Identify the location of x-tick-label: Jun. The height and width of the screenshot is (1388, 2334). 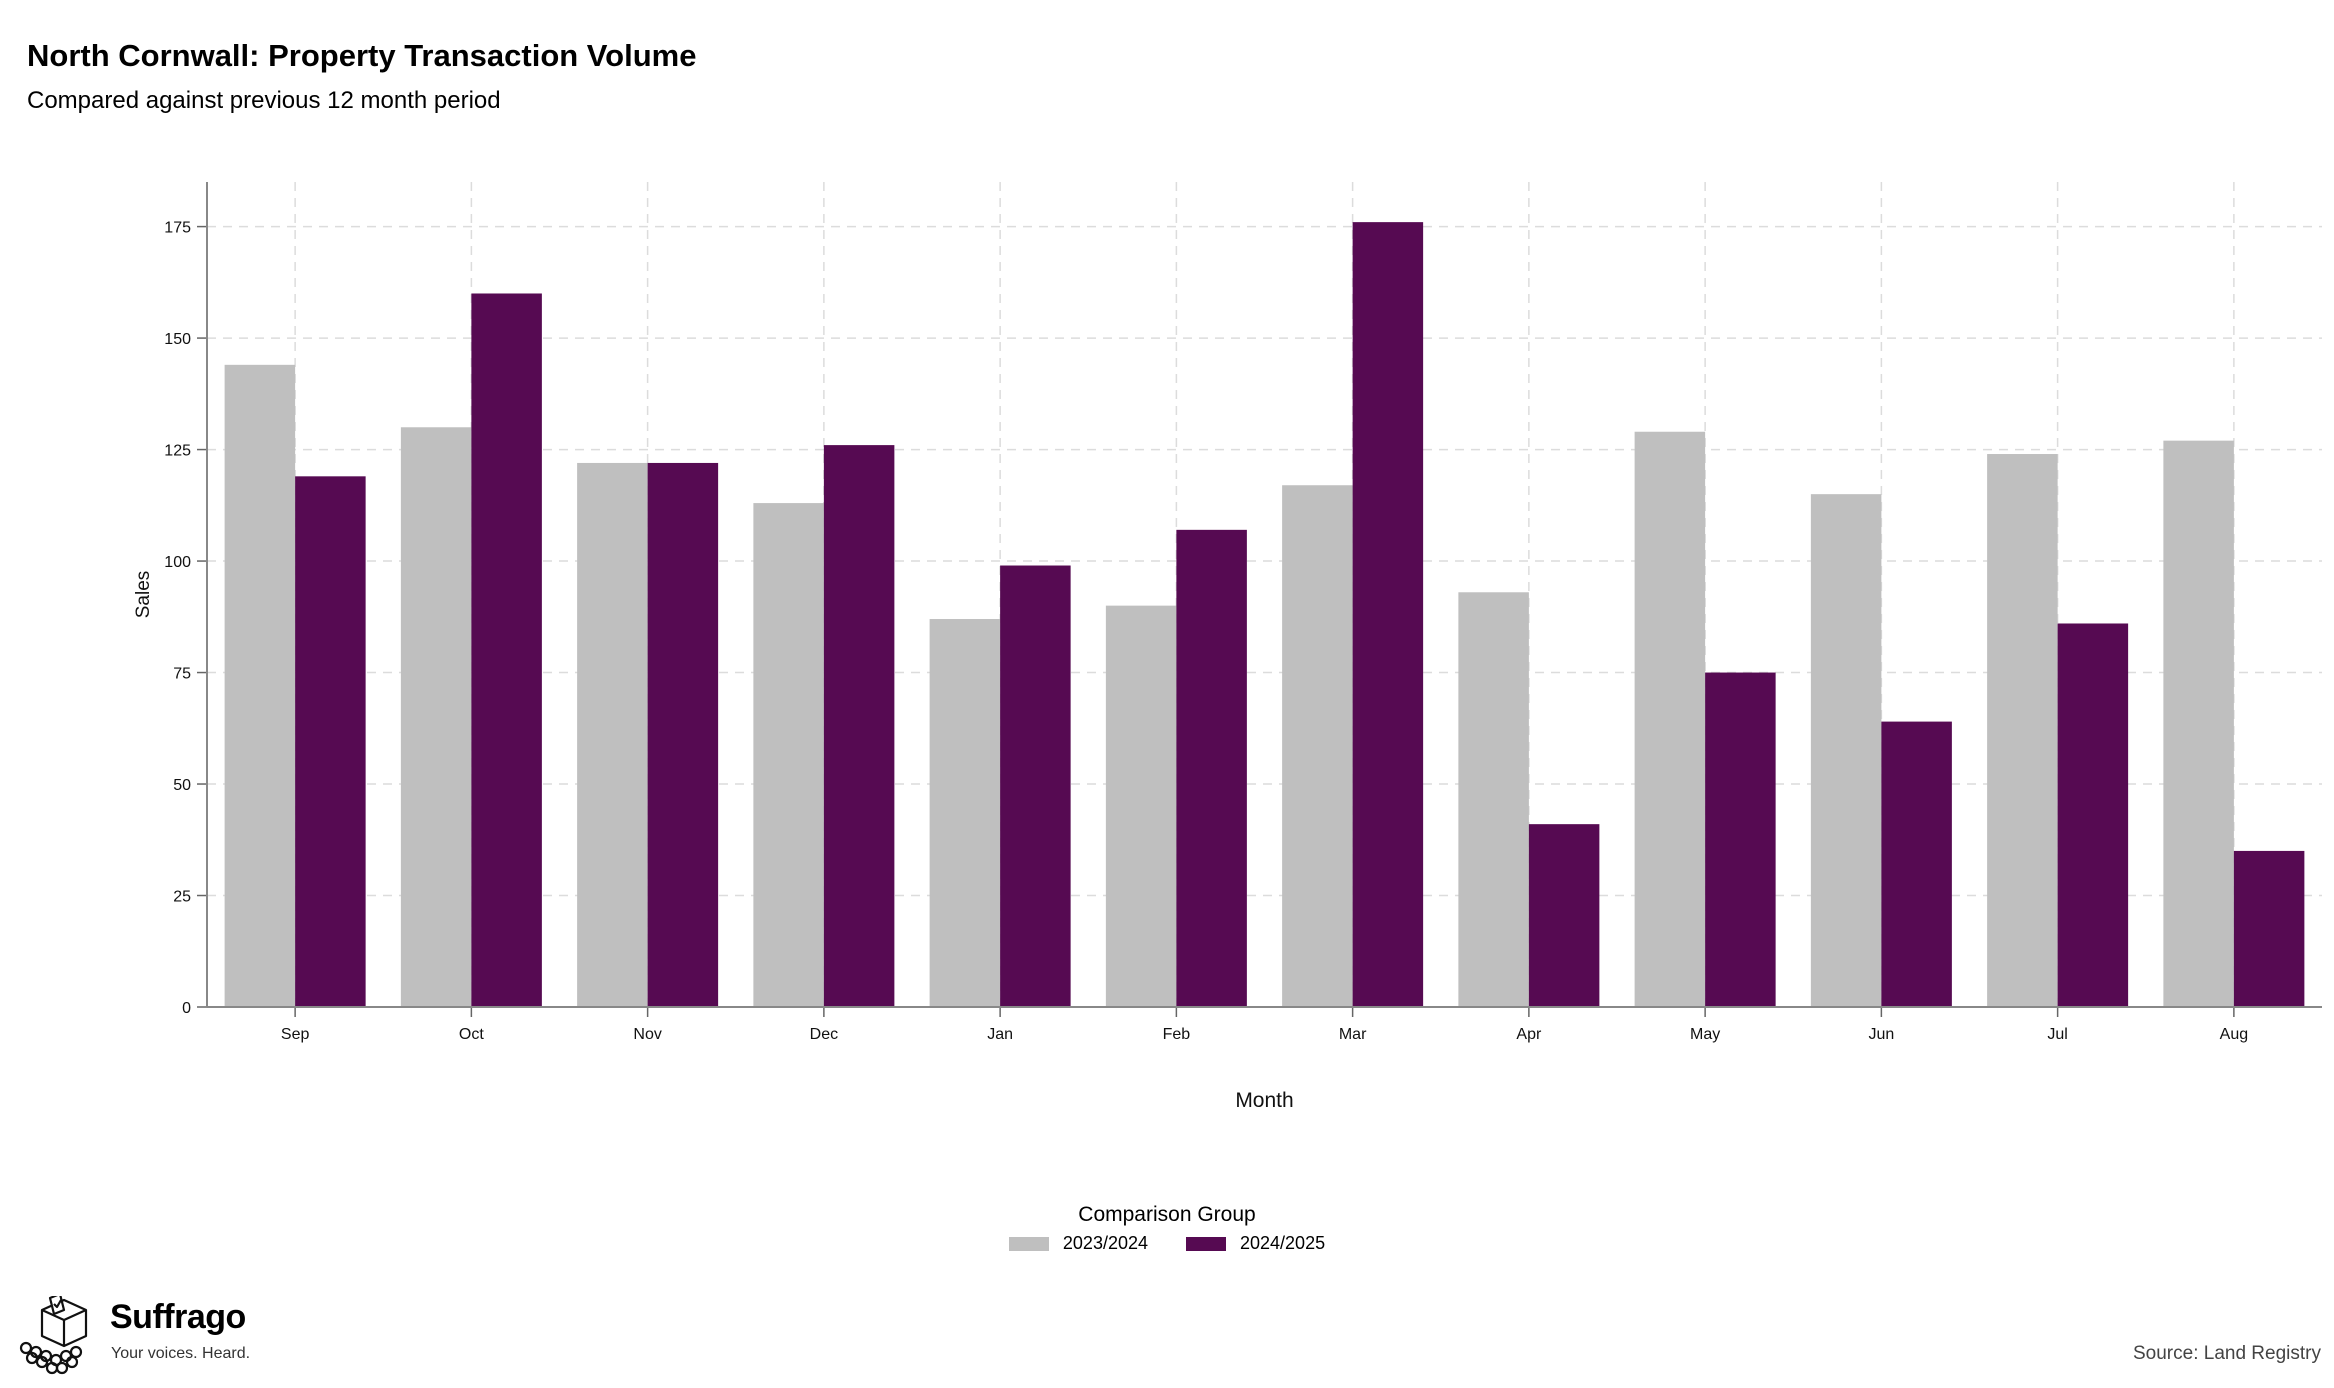
(1881, 1034).